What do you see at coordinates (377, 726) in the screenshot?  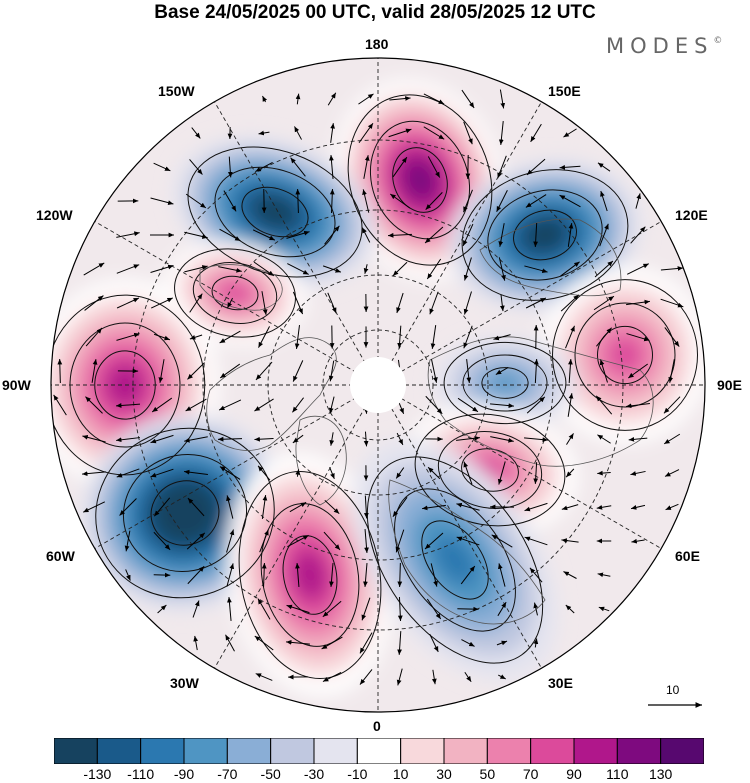 I see `longitude-label-0: 0` at bounding box center [377, 726].